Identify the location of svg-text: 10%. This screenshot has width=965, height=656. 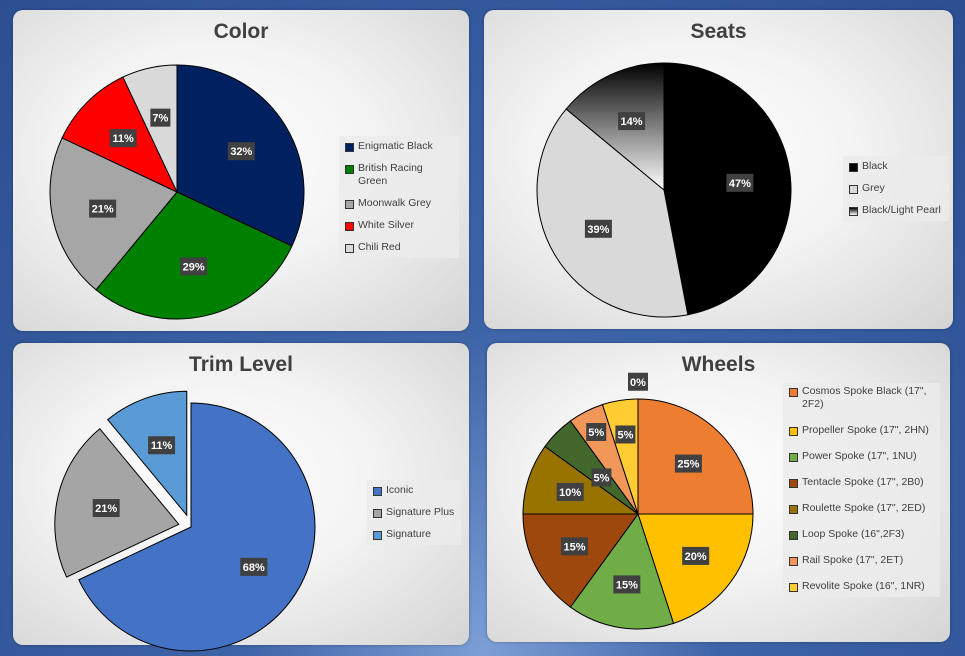
(570, 493).